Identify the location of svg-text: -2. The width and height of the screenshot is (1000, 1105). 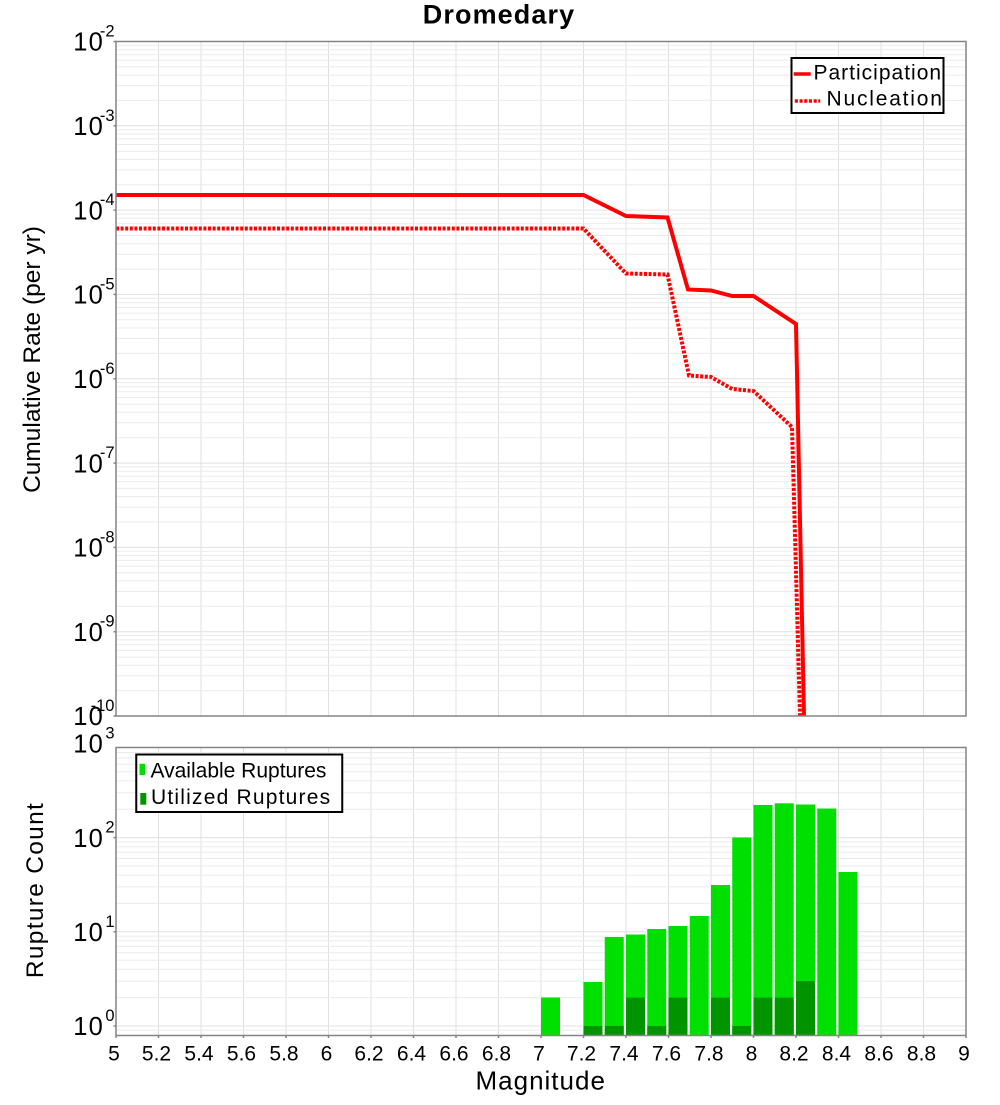
(107, 32).